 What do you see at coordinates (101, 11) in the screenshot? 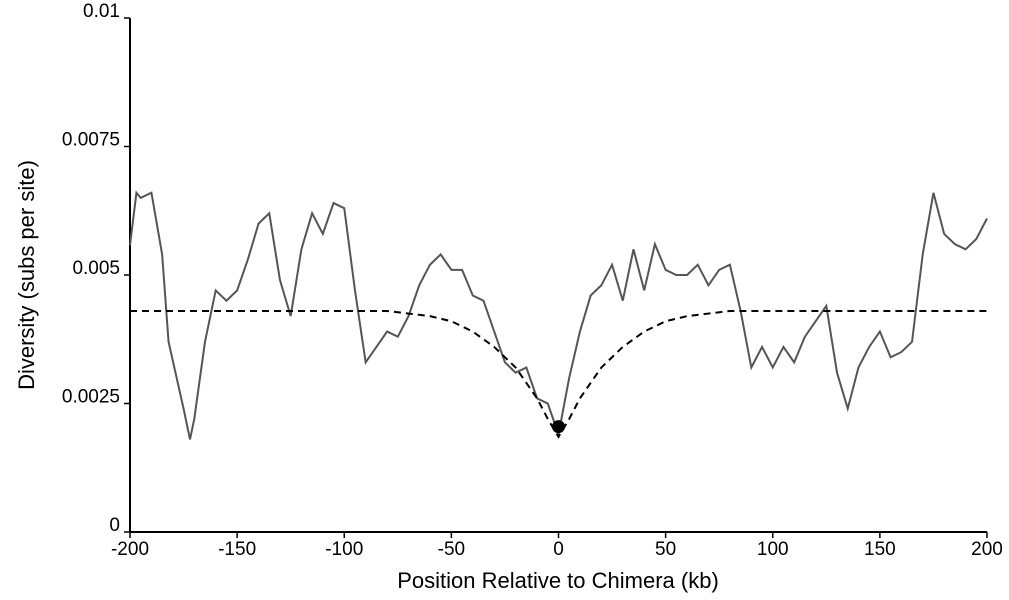
I see `y-tick-label: 0.01` at bounding box center [101, 11].